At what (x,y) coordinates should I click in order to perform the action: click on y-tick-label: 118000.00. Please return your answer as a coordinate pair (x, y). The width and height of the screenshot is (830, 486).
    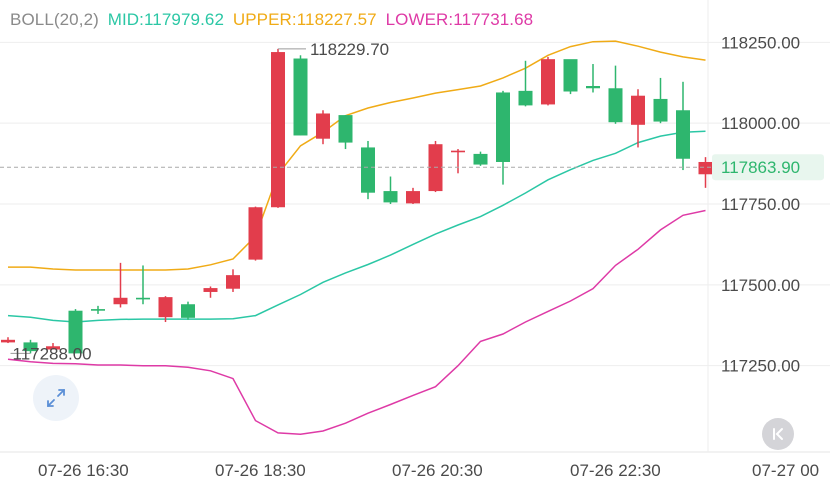
    Looking at the image, I should click on (760, 123).